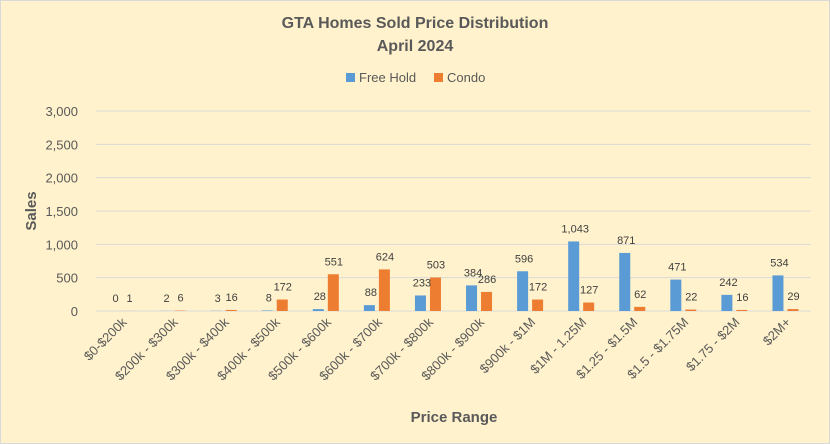 The height and width of the screenshot is (444, 830). Describe the element at coordinates (793, 297) in the screenshot. I see `data-label-condo: 29` at that location.